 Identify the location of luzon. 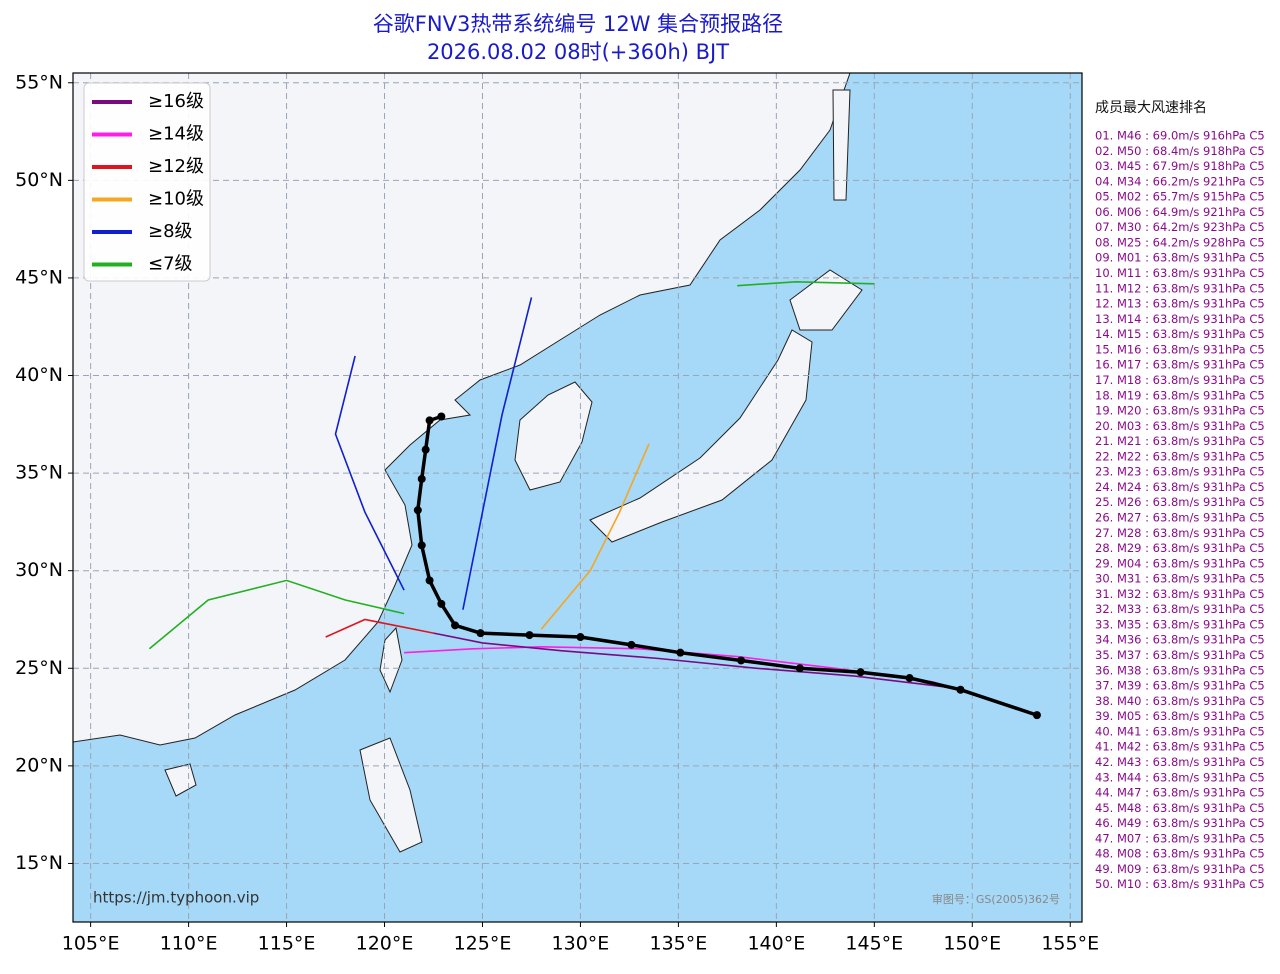
(391, 795).